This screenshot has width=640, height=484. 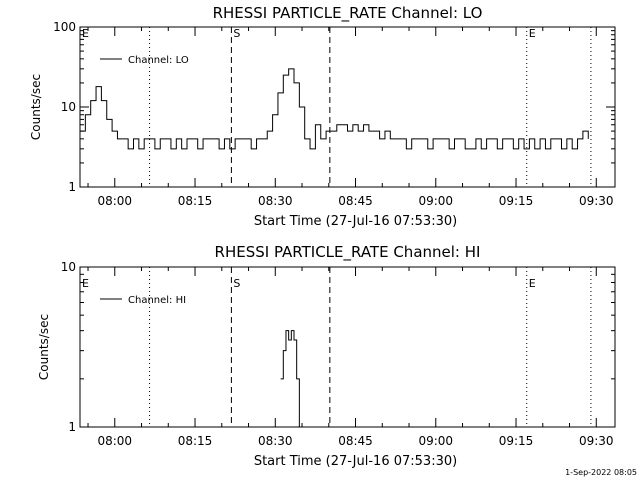 What do you see at coordinates (348, 252) in the screenshot?
I see `chart-title: RHESSI PARTICLE_RATE Channel: HI` at bounding box center [348, 252].